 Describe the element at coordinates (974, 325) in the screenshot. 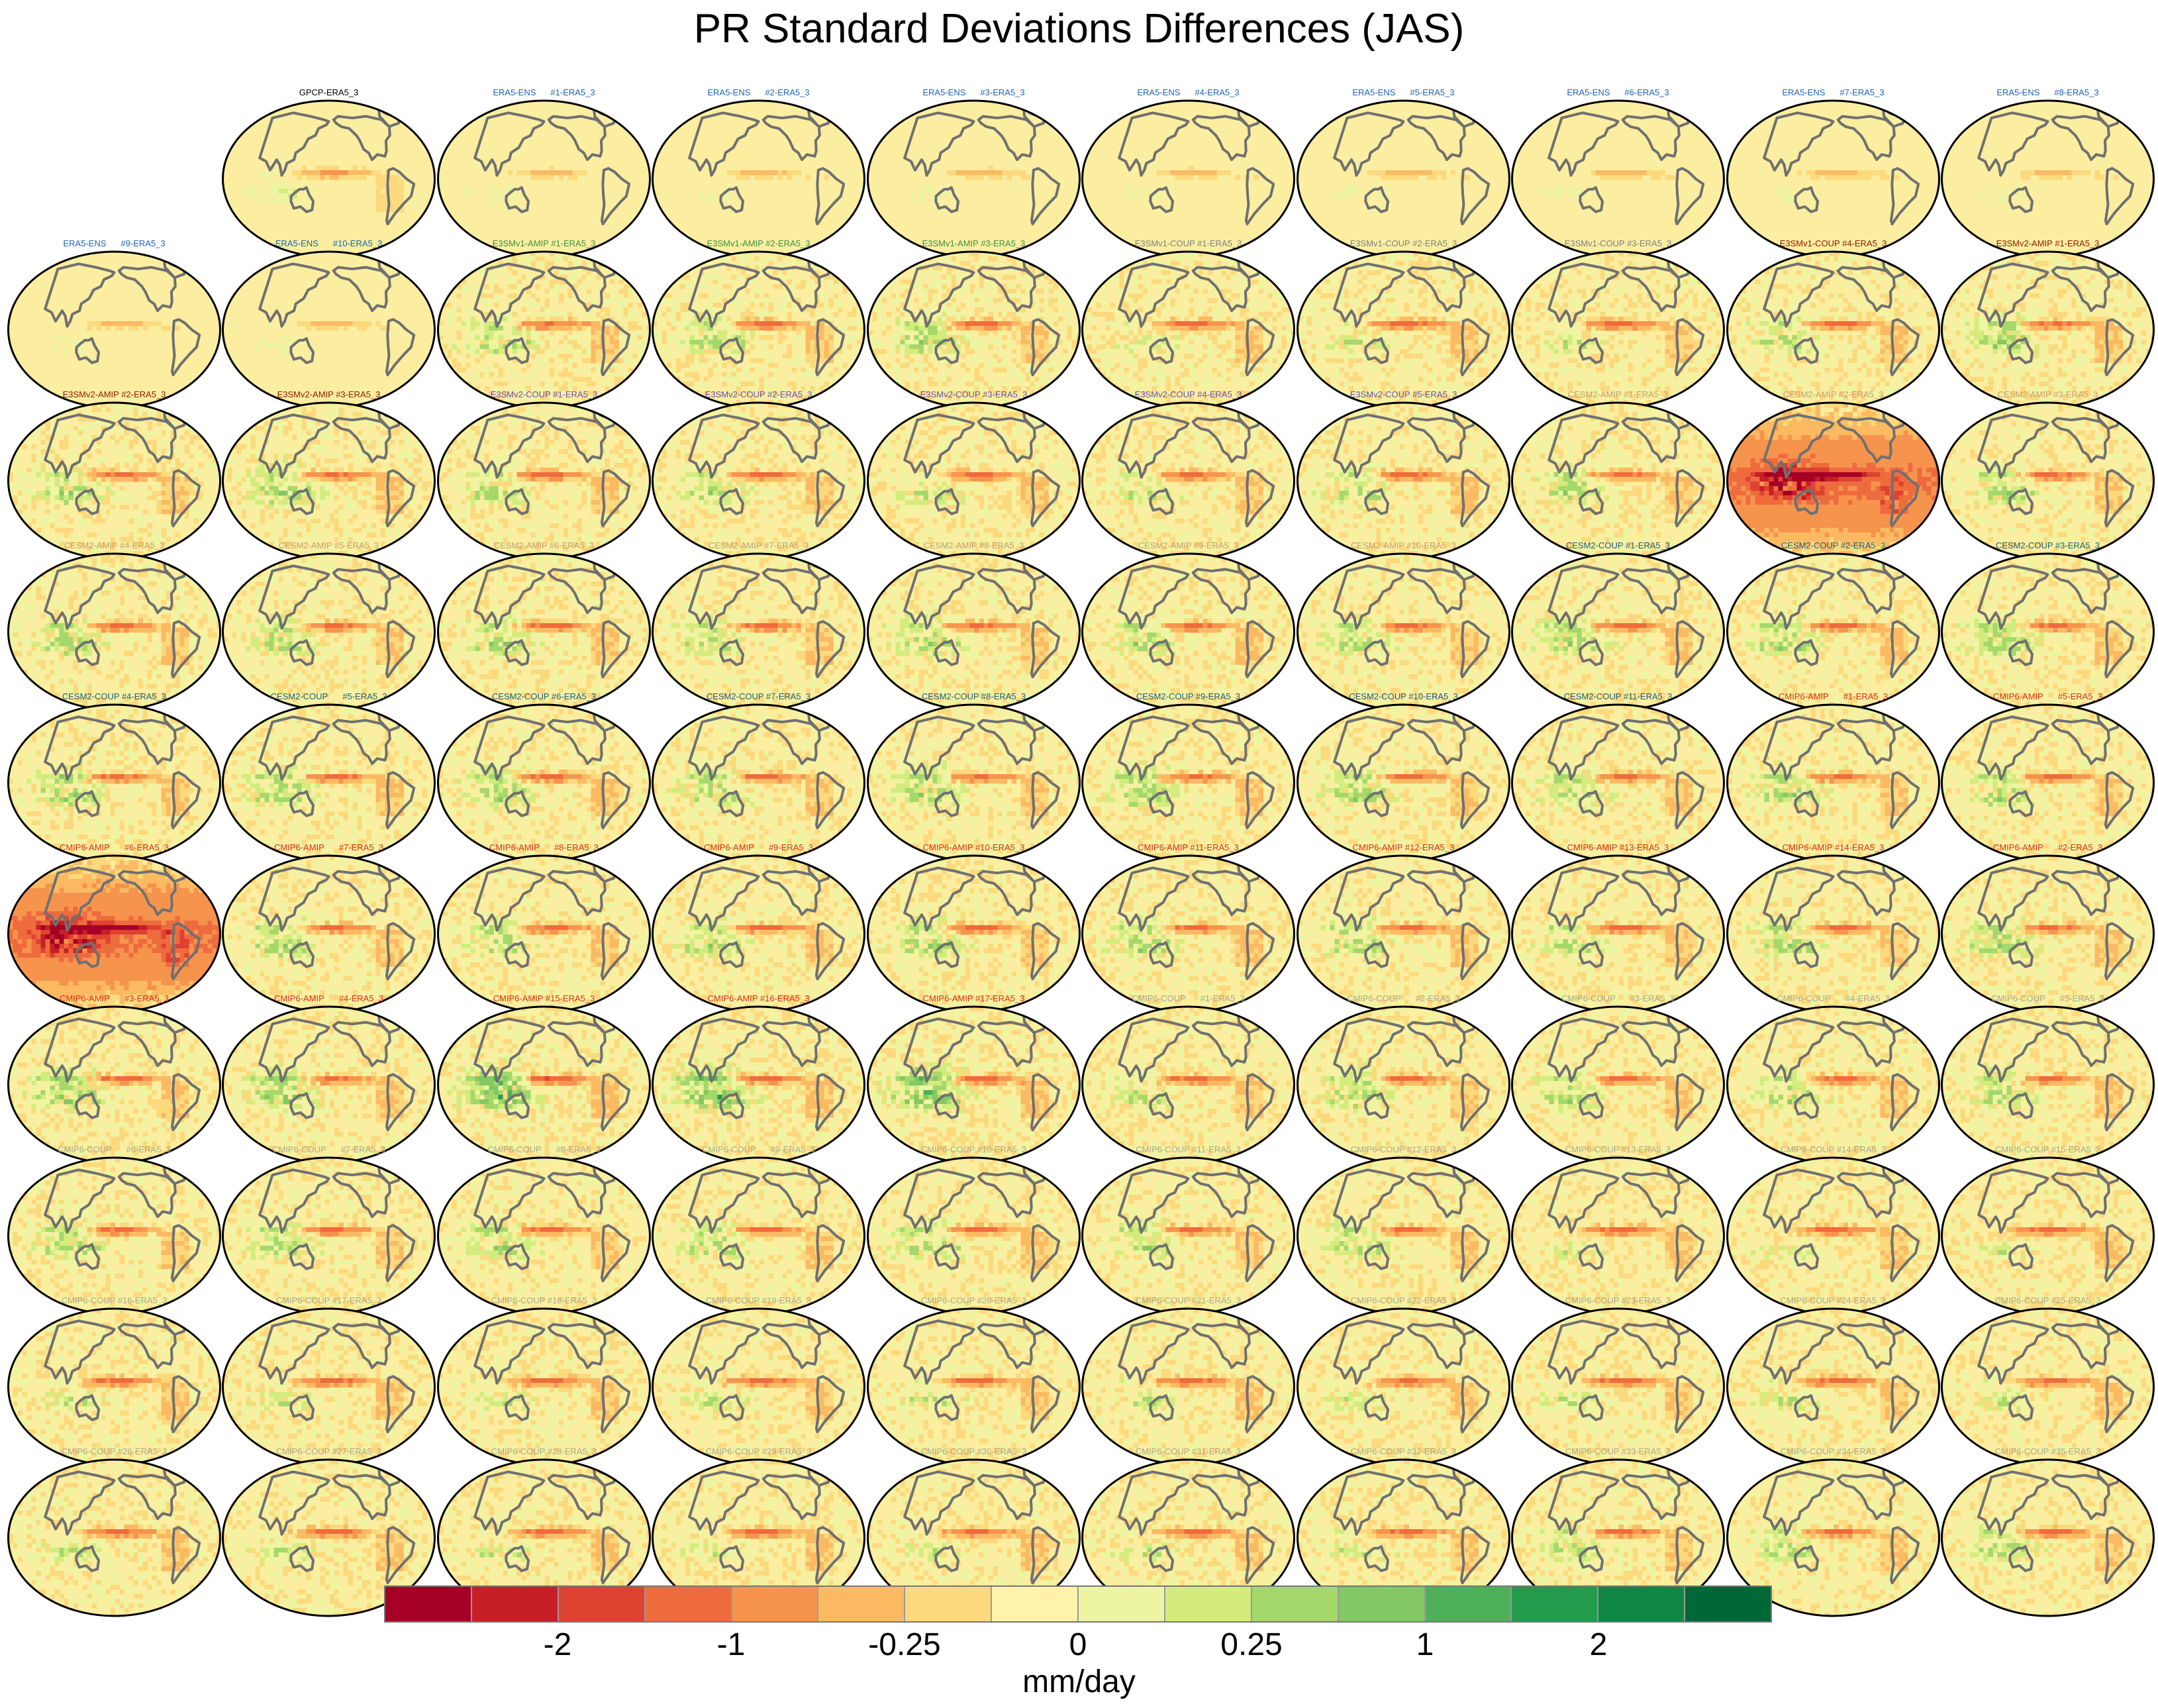

I see `map-panel: E3SMv1-AMIP #3-ERA5_3` at that location.